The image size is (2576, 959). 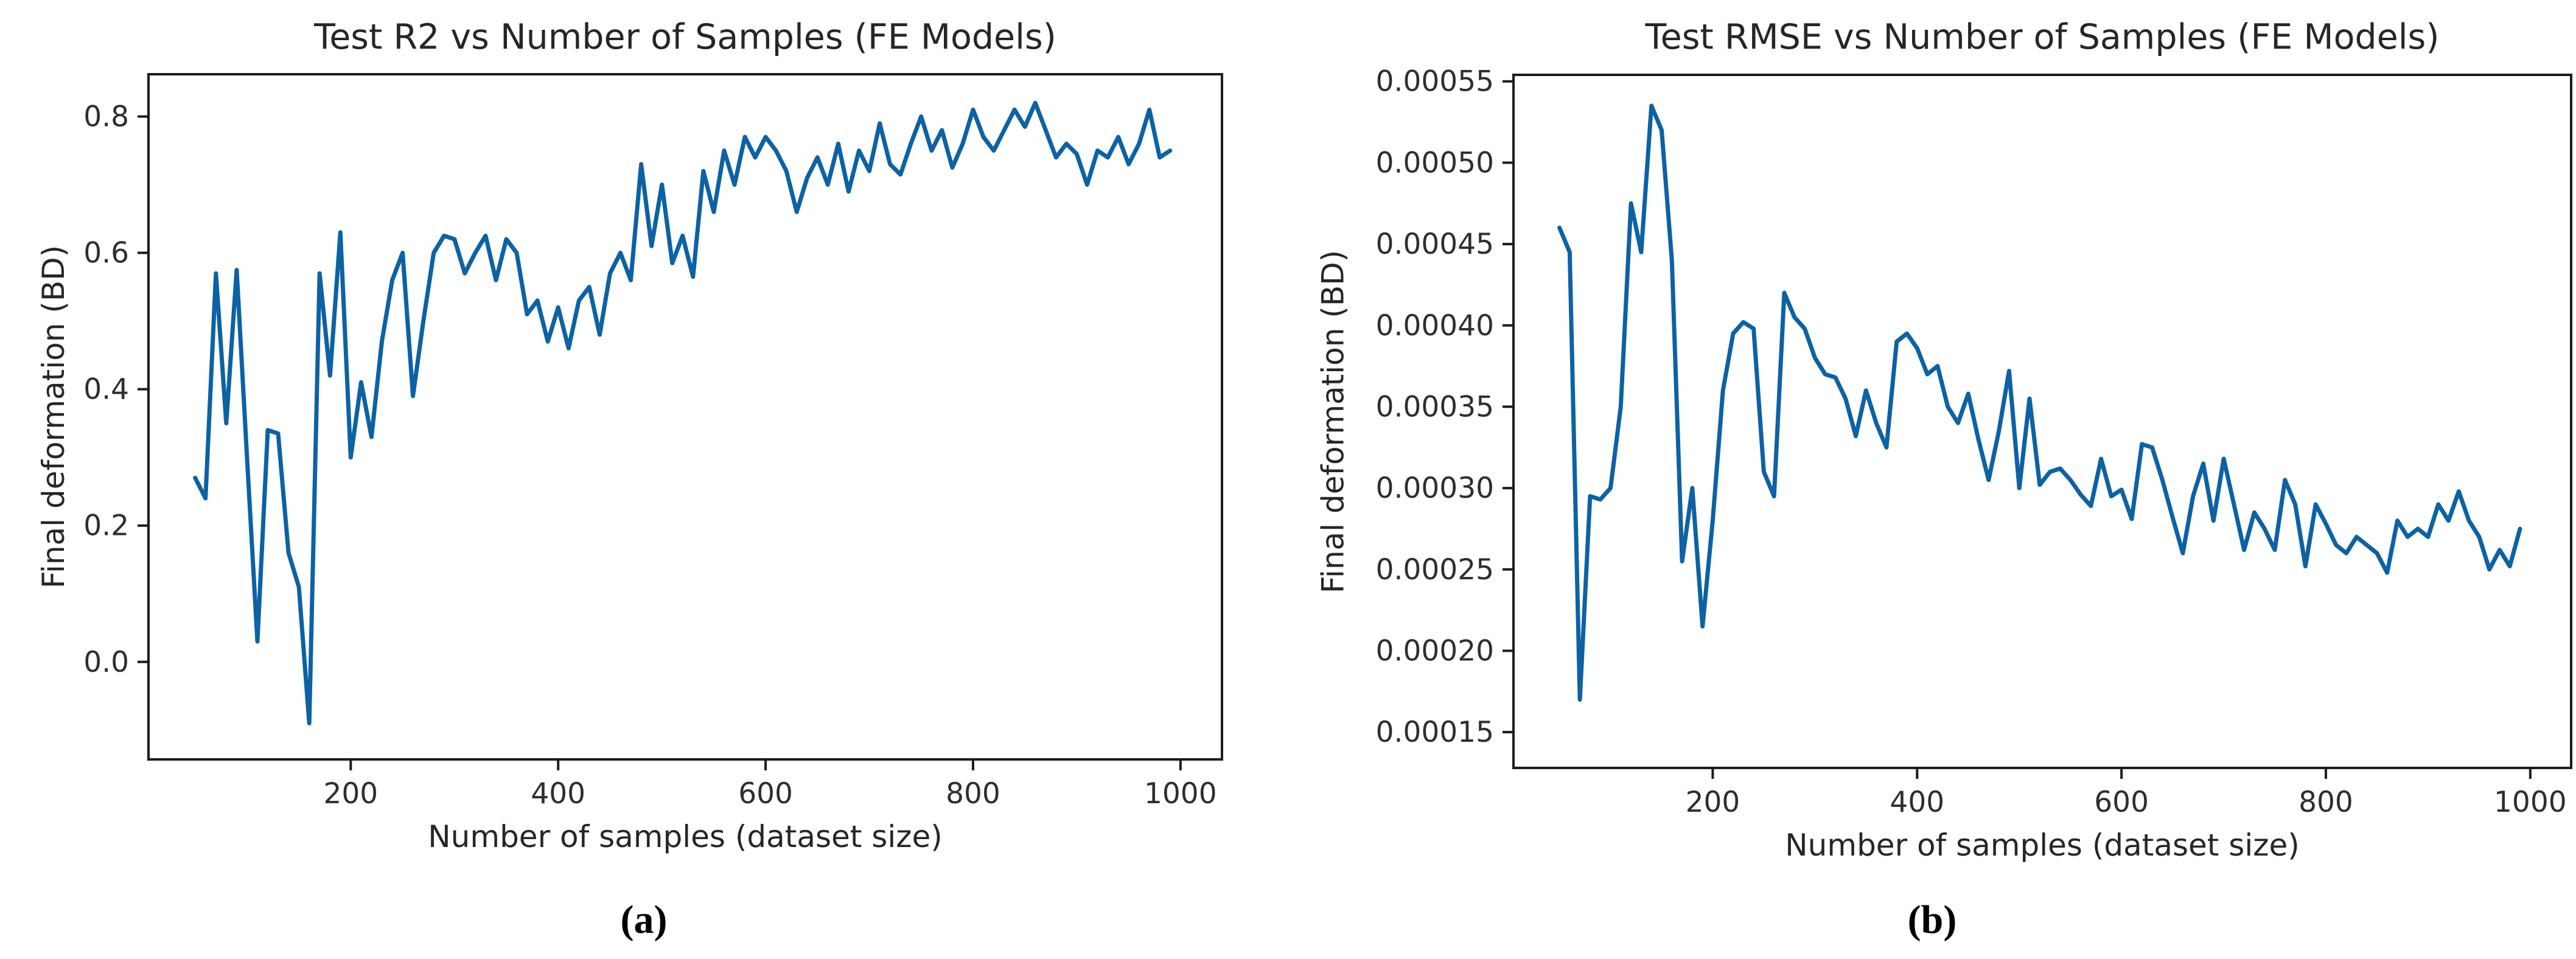 What do you see at coordinates (350, 794) in the screenshot?
I see `chart-a-x-tick-label: 200` at bounding box center [350, 794].